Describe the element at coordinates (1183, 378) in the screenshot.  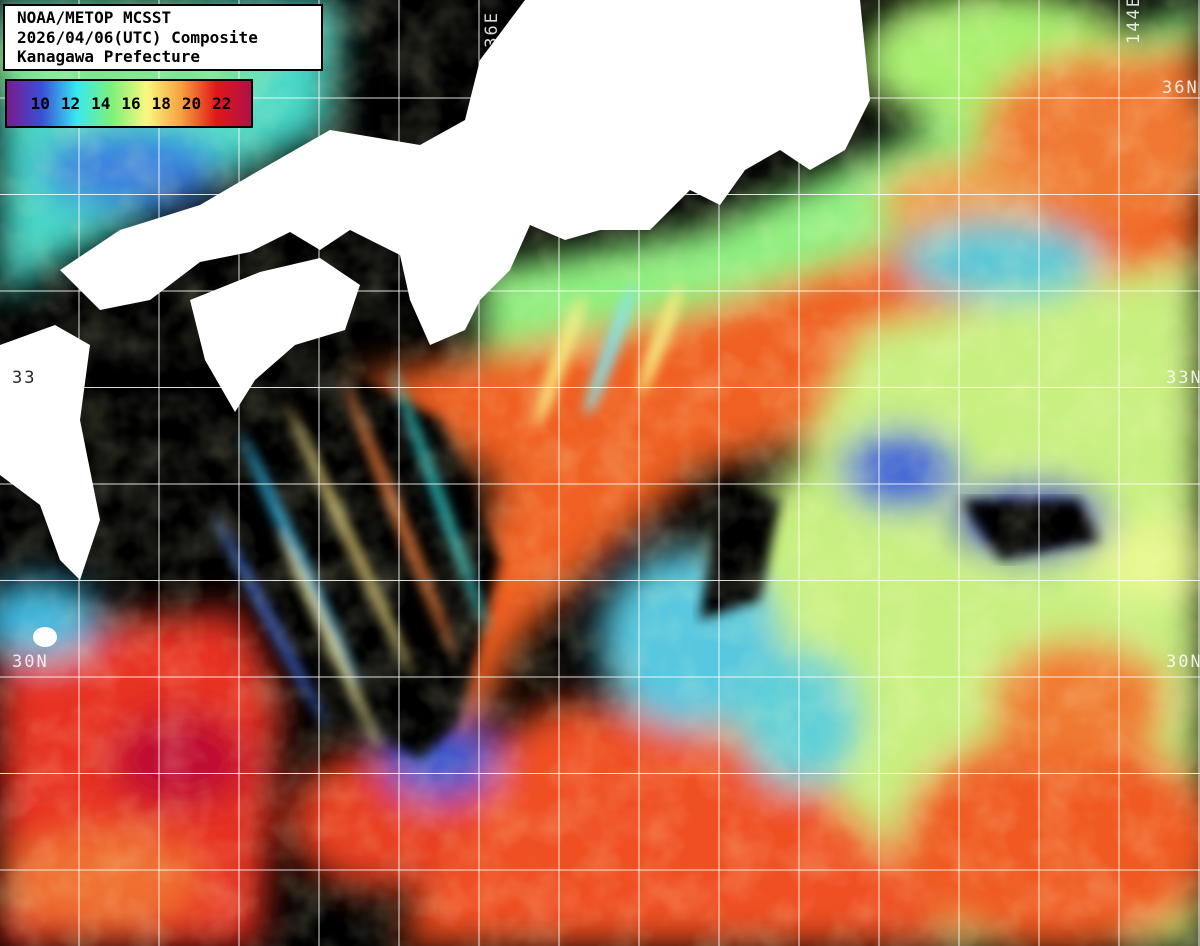
I see `lat-label-33n: 33N` at that location.